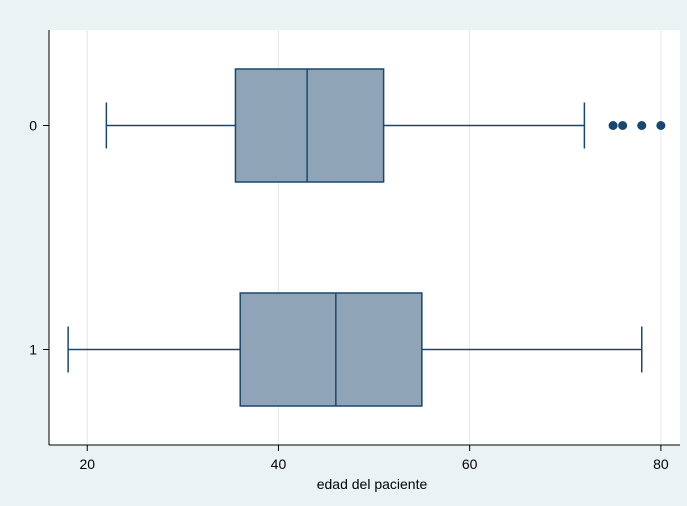  What do you see at coordinates (33, 126) in the screenshot?
I see `y-tick-label-0: 0` at bounding box center [33, 126].